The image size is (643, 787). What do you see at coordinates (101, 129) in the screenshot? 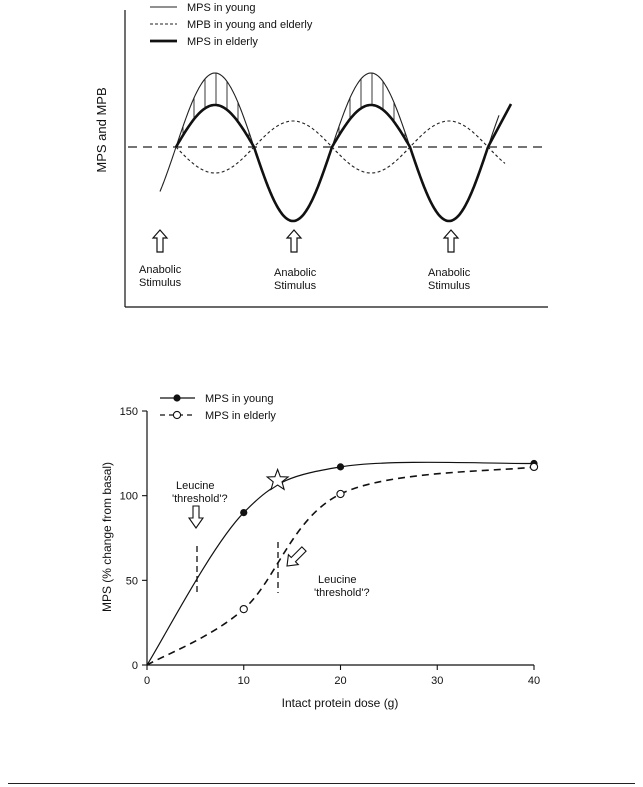
I see `top-y-axis-label: MPS and MPB` at bounding box center [101, 129].